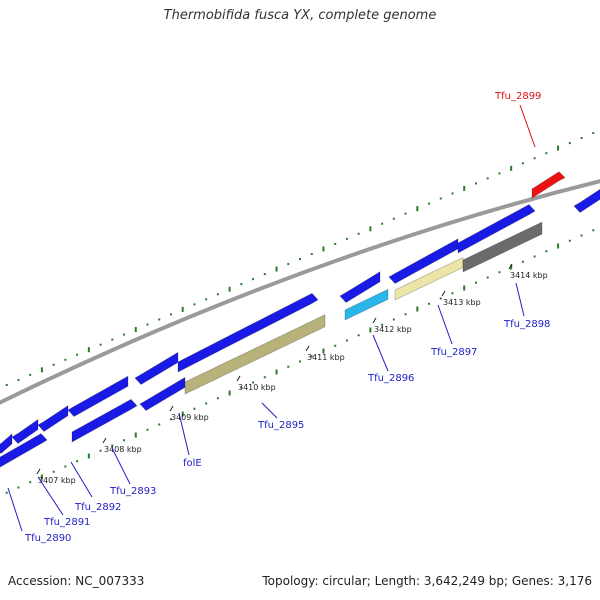  I want to click on accession-text: Accession: NC_007333, so click(76, 581).